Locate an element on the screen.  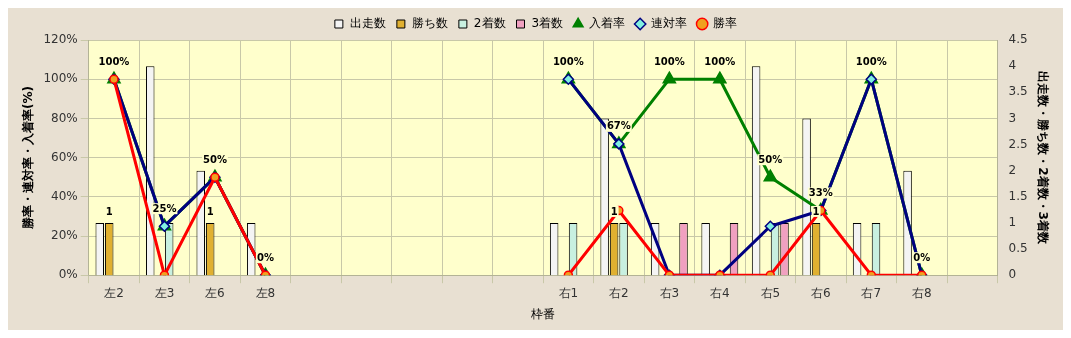
y-tick-label: 120% is located at coordinates (60, 39).